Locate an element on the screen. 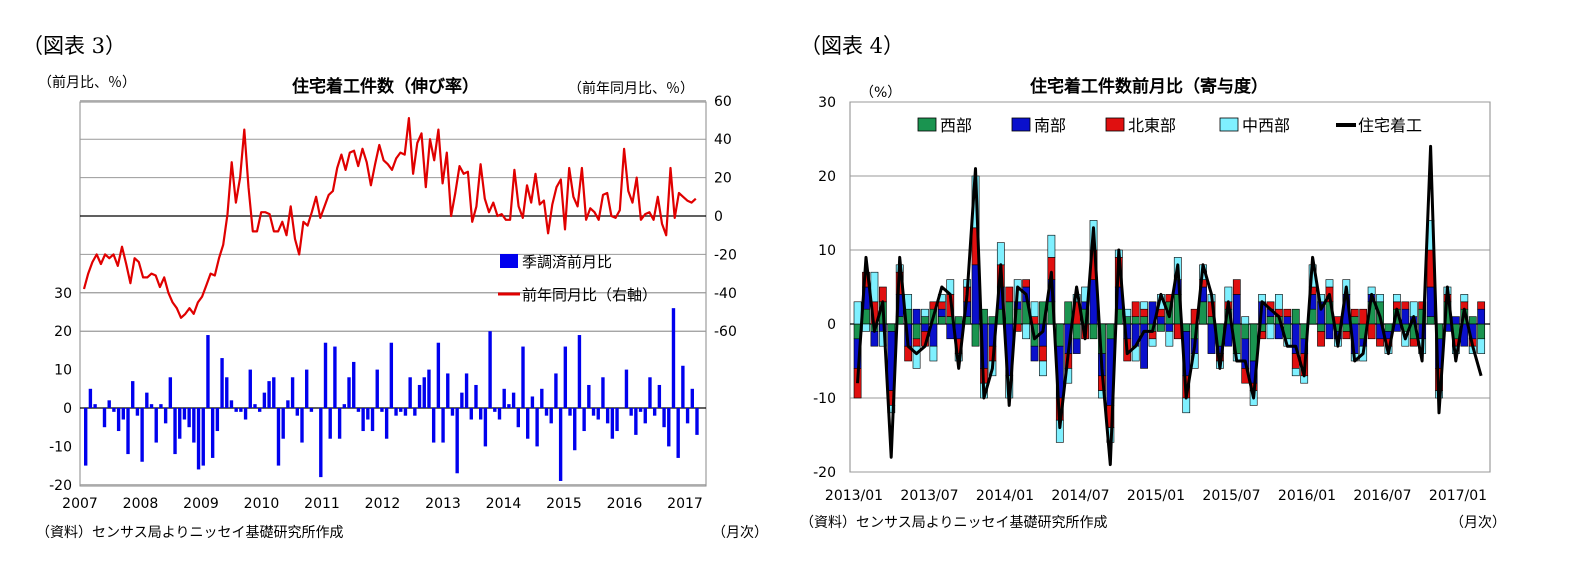 Image resolution: width=1578 pixels, height=569 pixels. legend-label: 西部 is located at coordinates (956, 125).